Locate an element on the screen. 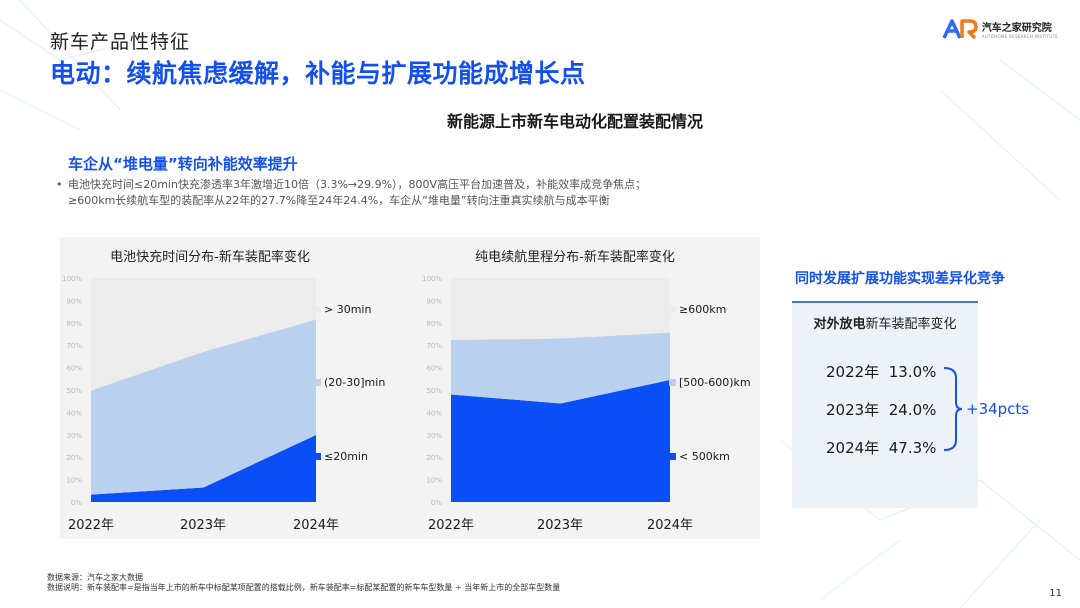 This screenshot has width=1080, height=608. discharge-subtitle-bold: 对外放电 is located at coordinates (839, 324).